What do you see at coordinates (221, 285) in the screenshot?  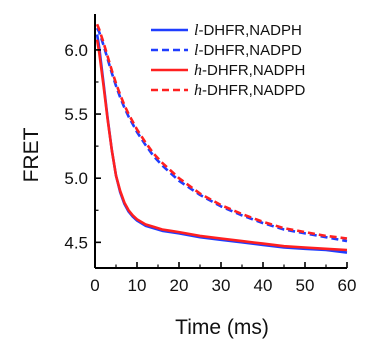 I see `x-tick-label-3: 30` at bounding box center [221, 285].